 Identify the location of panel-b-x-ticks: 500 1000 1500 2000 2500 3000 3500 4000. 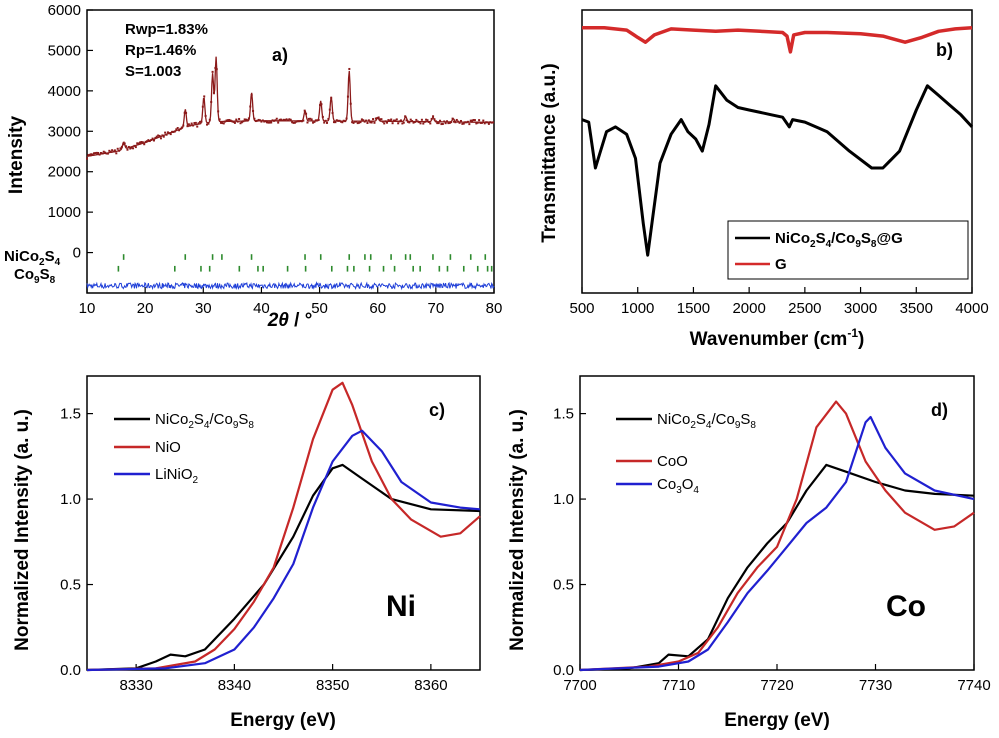
(779, 302).